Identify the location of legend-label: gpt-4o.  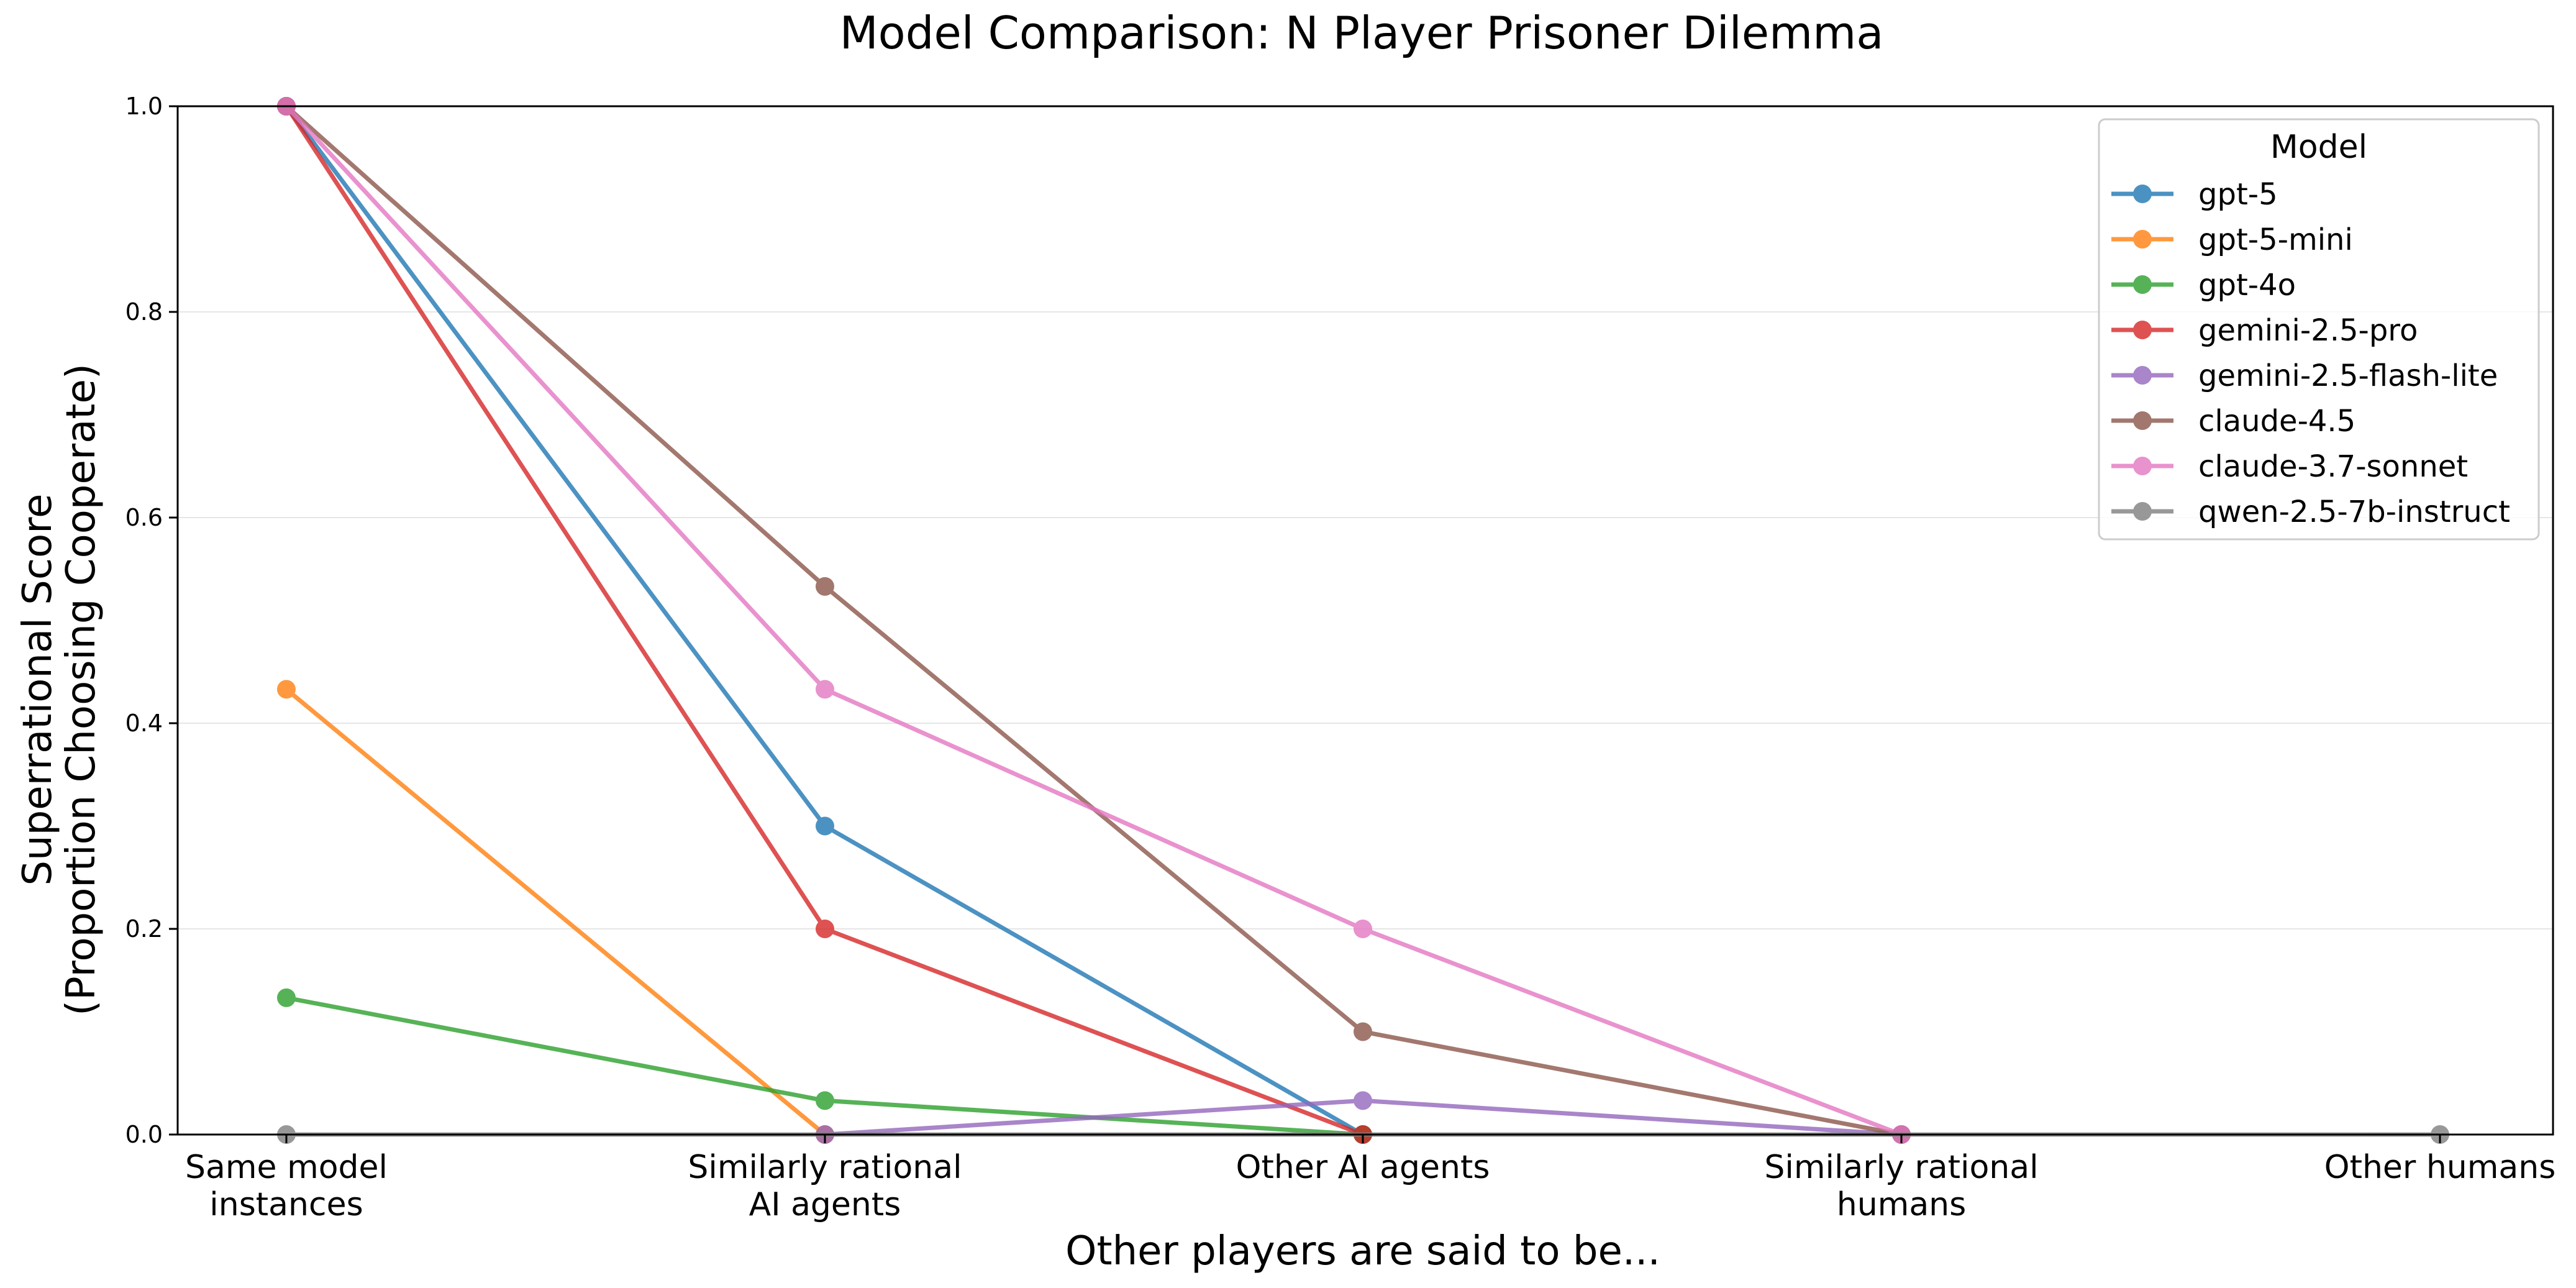
(2247, 285).